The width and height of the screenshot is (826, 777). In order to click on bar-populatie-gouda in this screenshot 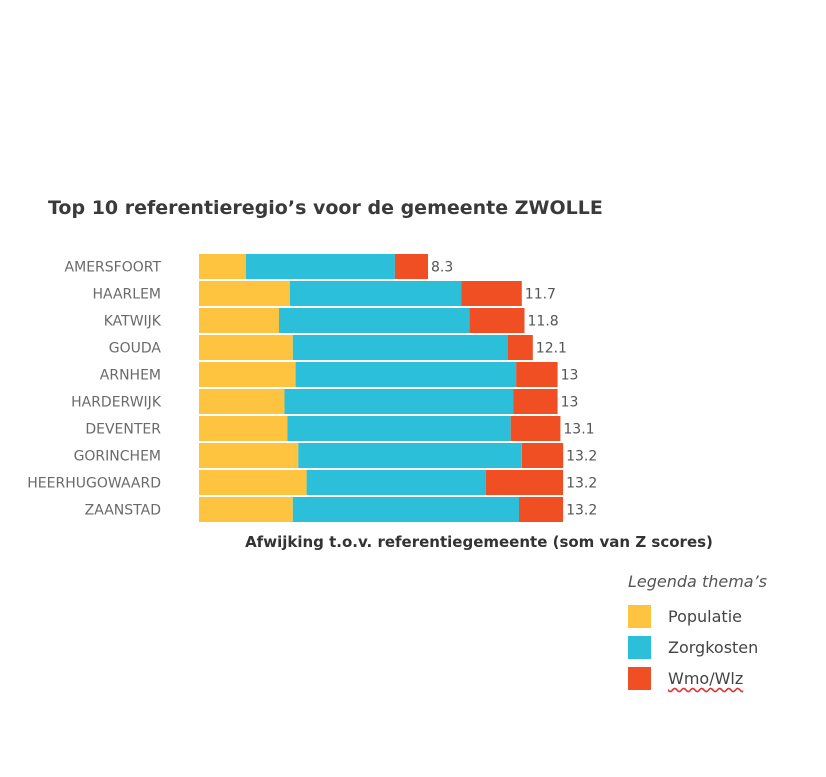, I will do `click(246, 347)`.